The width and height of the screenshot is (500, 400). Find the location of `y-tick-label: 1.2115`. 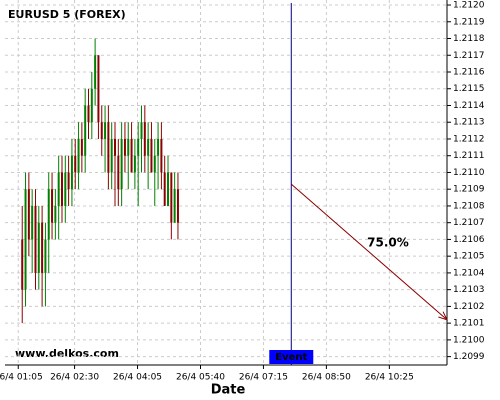

y-tick-label: 1.2115 is located at coordinates (469, 89).